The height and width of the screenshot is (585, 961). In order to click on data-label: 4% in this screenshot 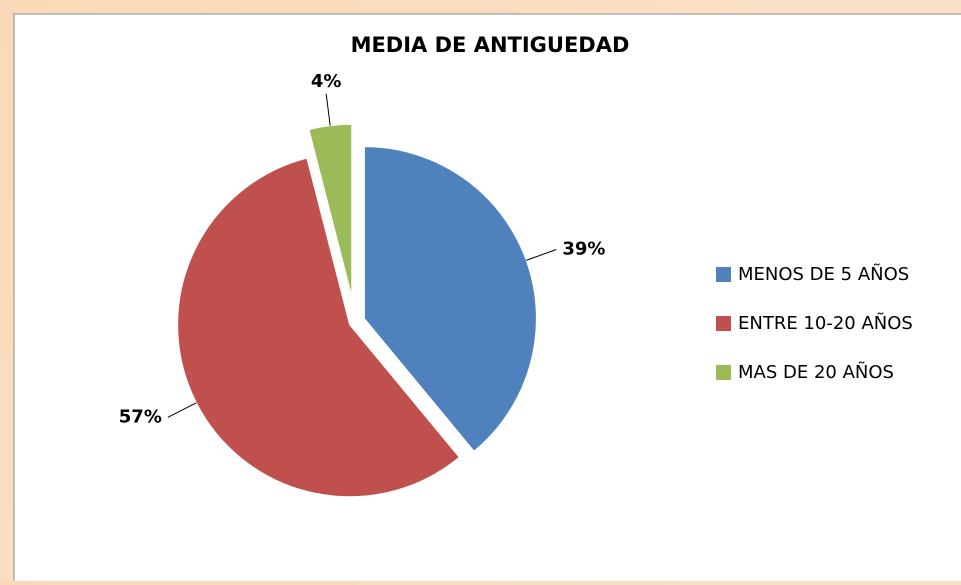, I will do `click(326, 81)`.